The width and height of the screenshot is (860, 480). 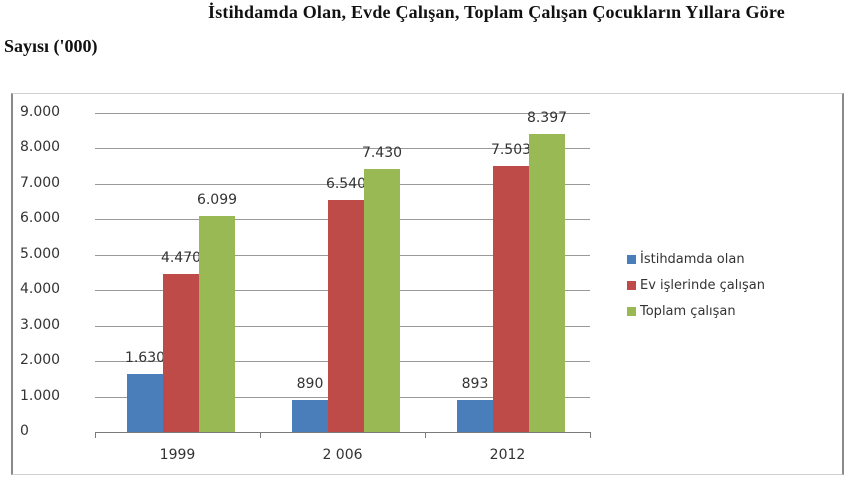 I want to click on legend-label: Ev işlerinde çalışan, so click(x=702, y=285).